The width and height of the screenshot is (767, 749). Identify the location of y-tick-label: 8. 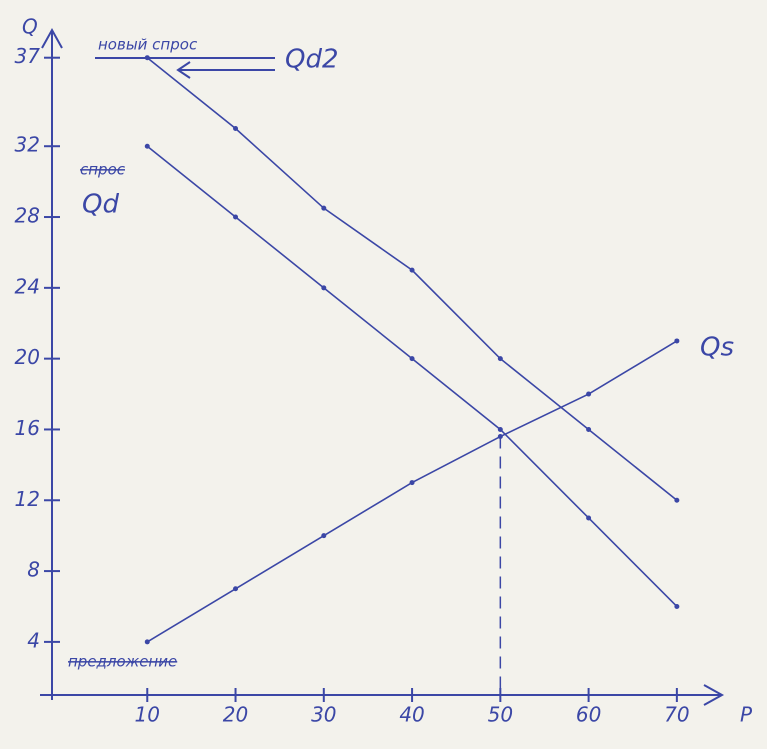
(33, 570).